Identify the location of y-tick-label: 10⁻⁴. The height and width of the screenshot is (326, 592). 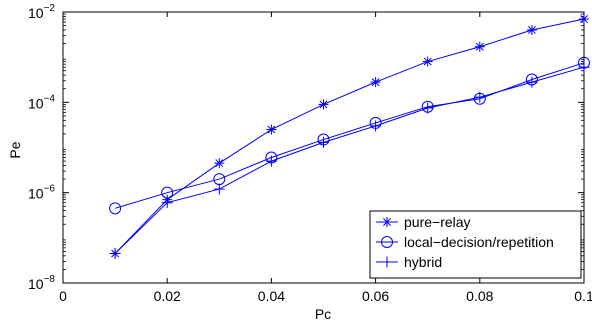
(41, 102).